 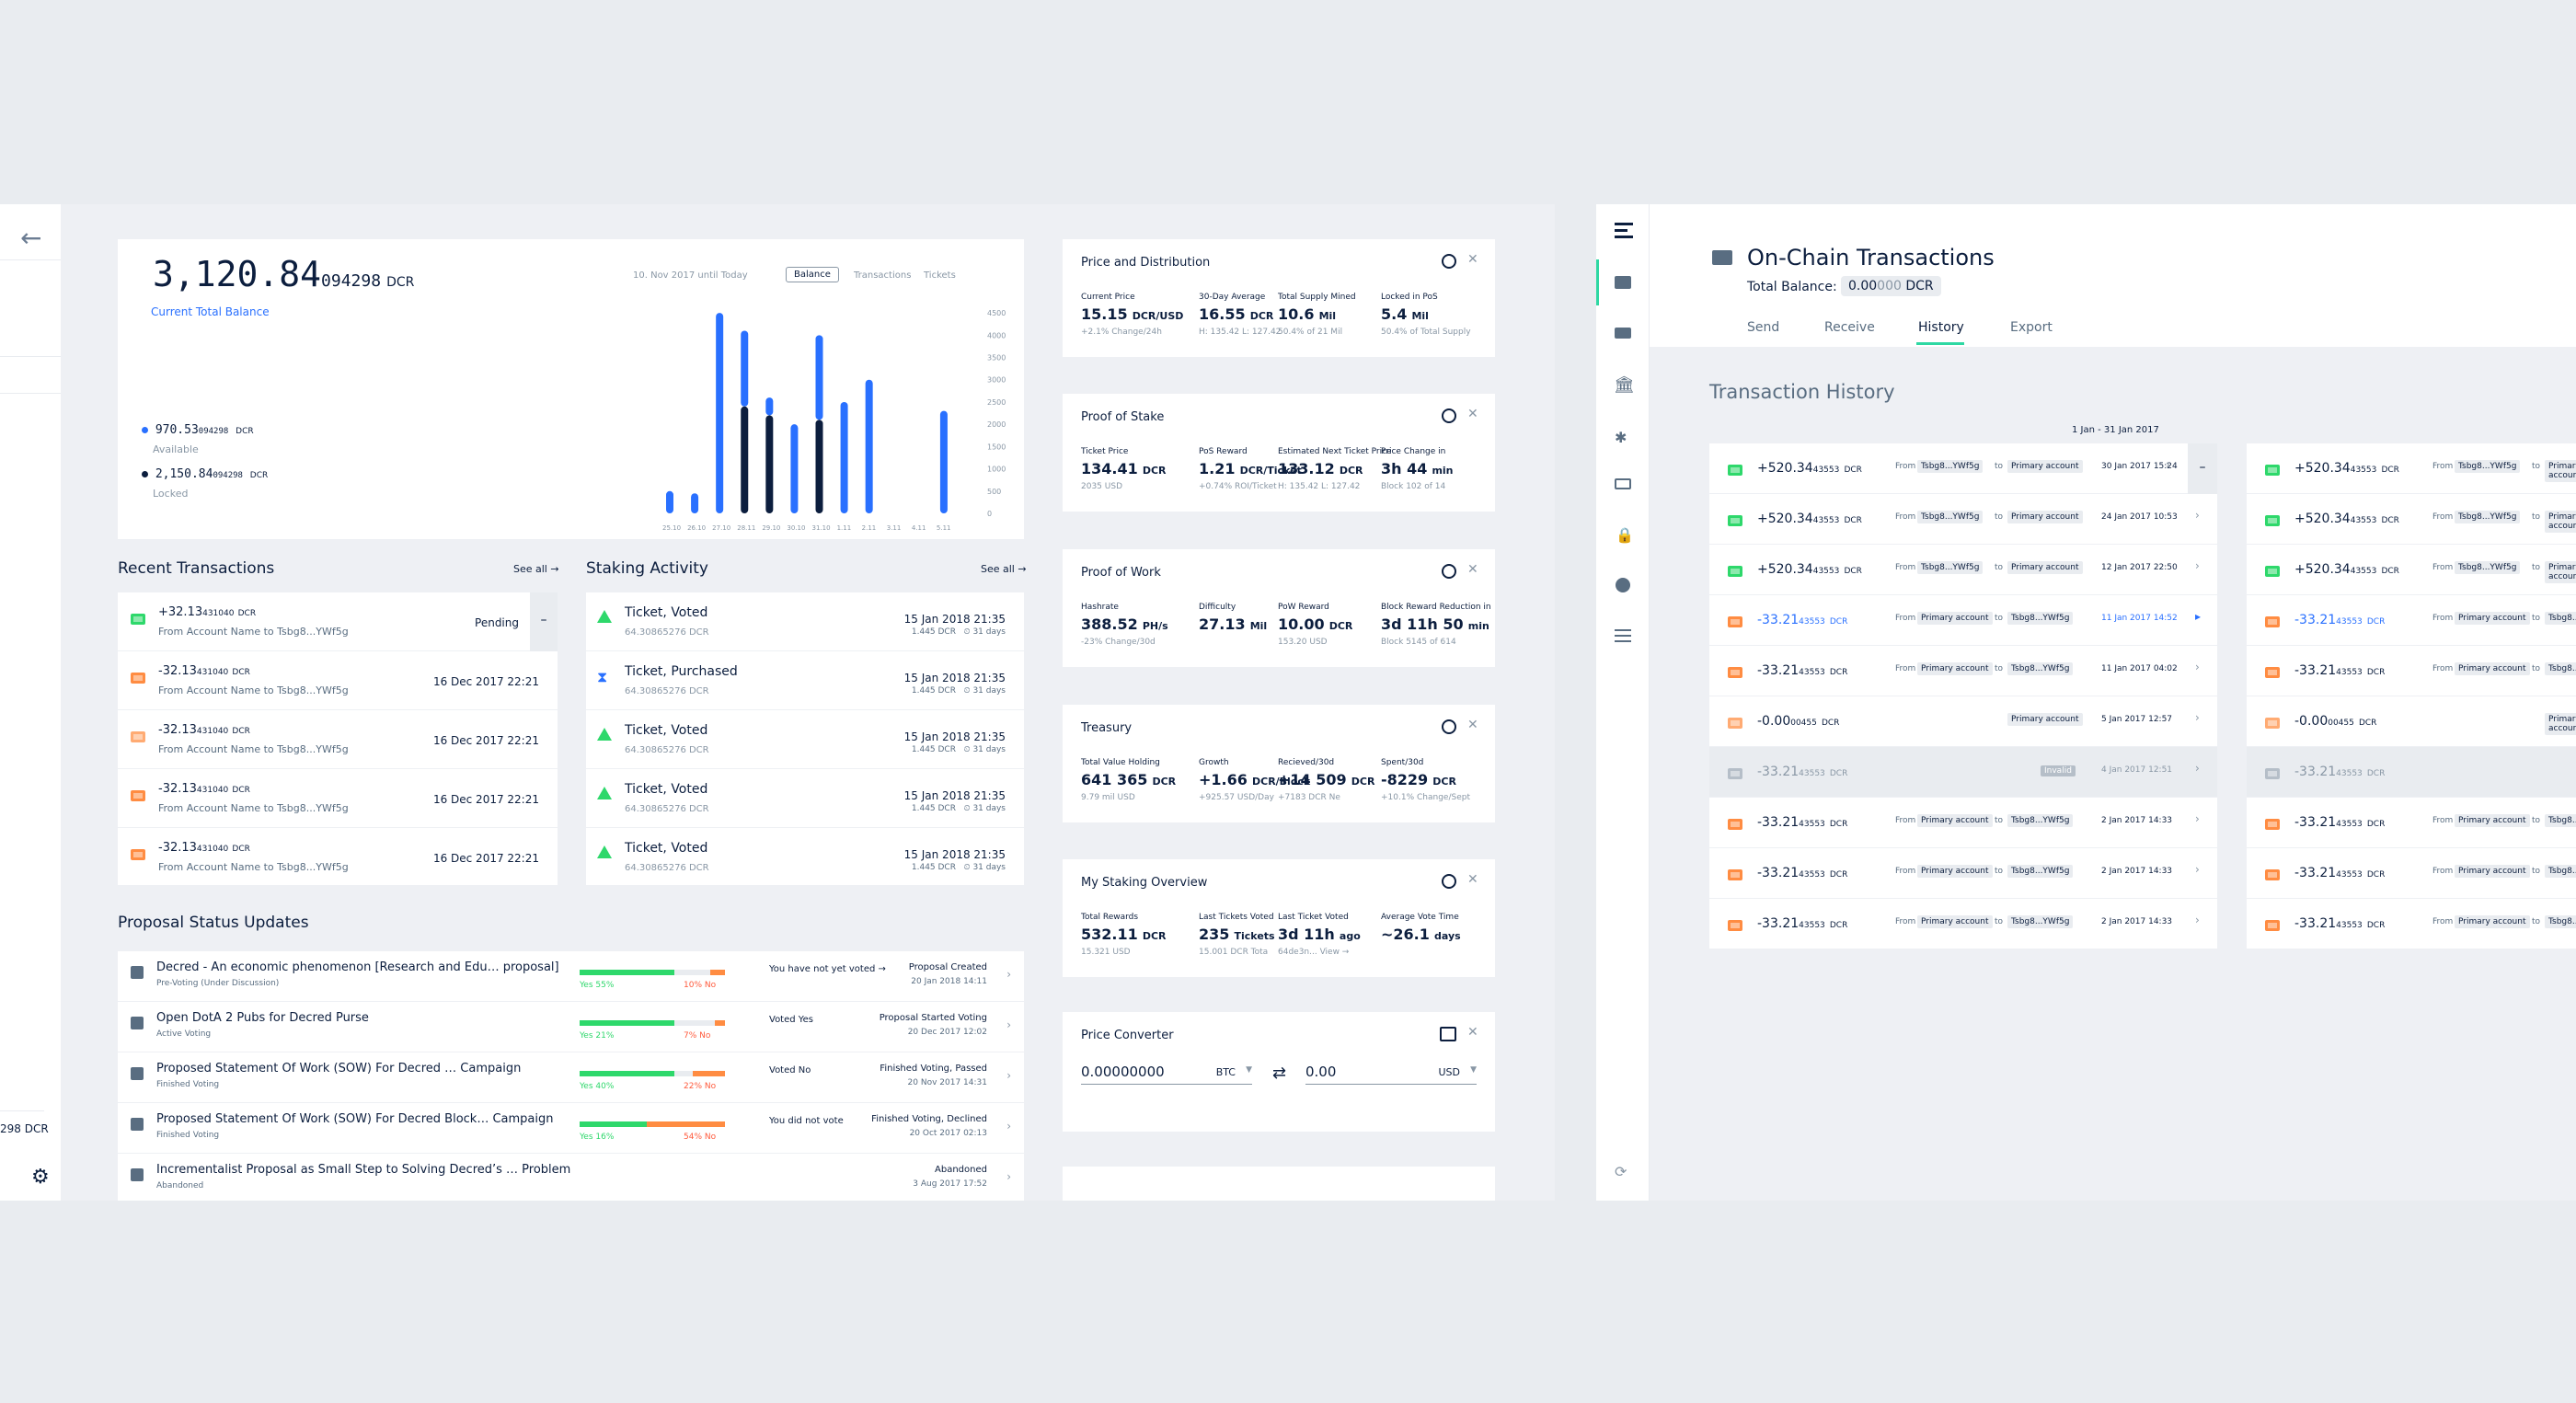 What do you see at coordinates (1623, 333) in the screenshot?
I see `transactions-icon` at bounding box center [1623, 333].